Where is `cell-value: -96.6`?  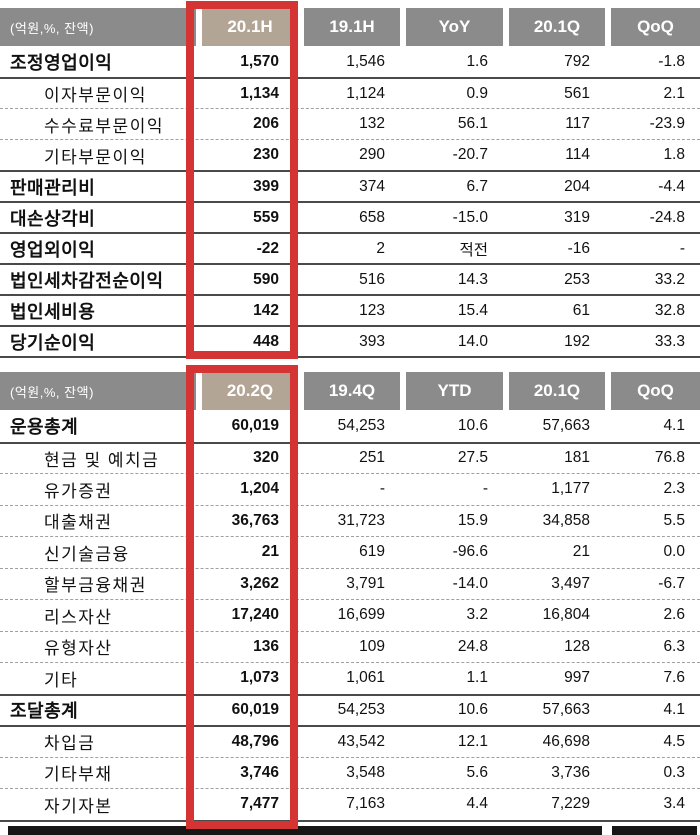 cell-value: -96.6 is located at coordinates (470, 552).